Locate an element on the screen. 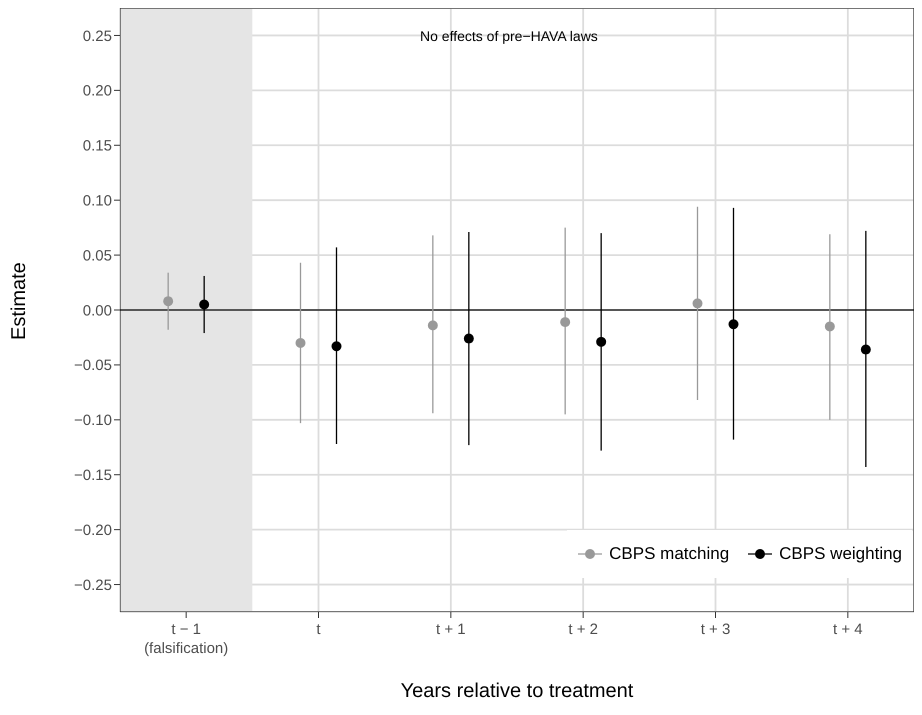  annotation: No effects of pre−HAVA laws is located at coordinates (509, 36).